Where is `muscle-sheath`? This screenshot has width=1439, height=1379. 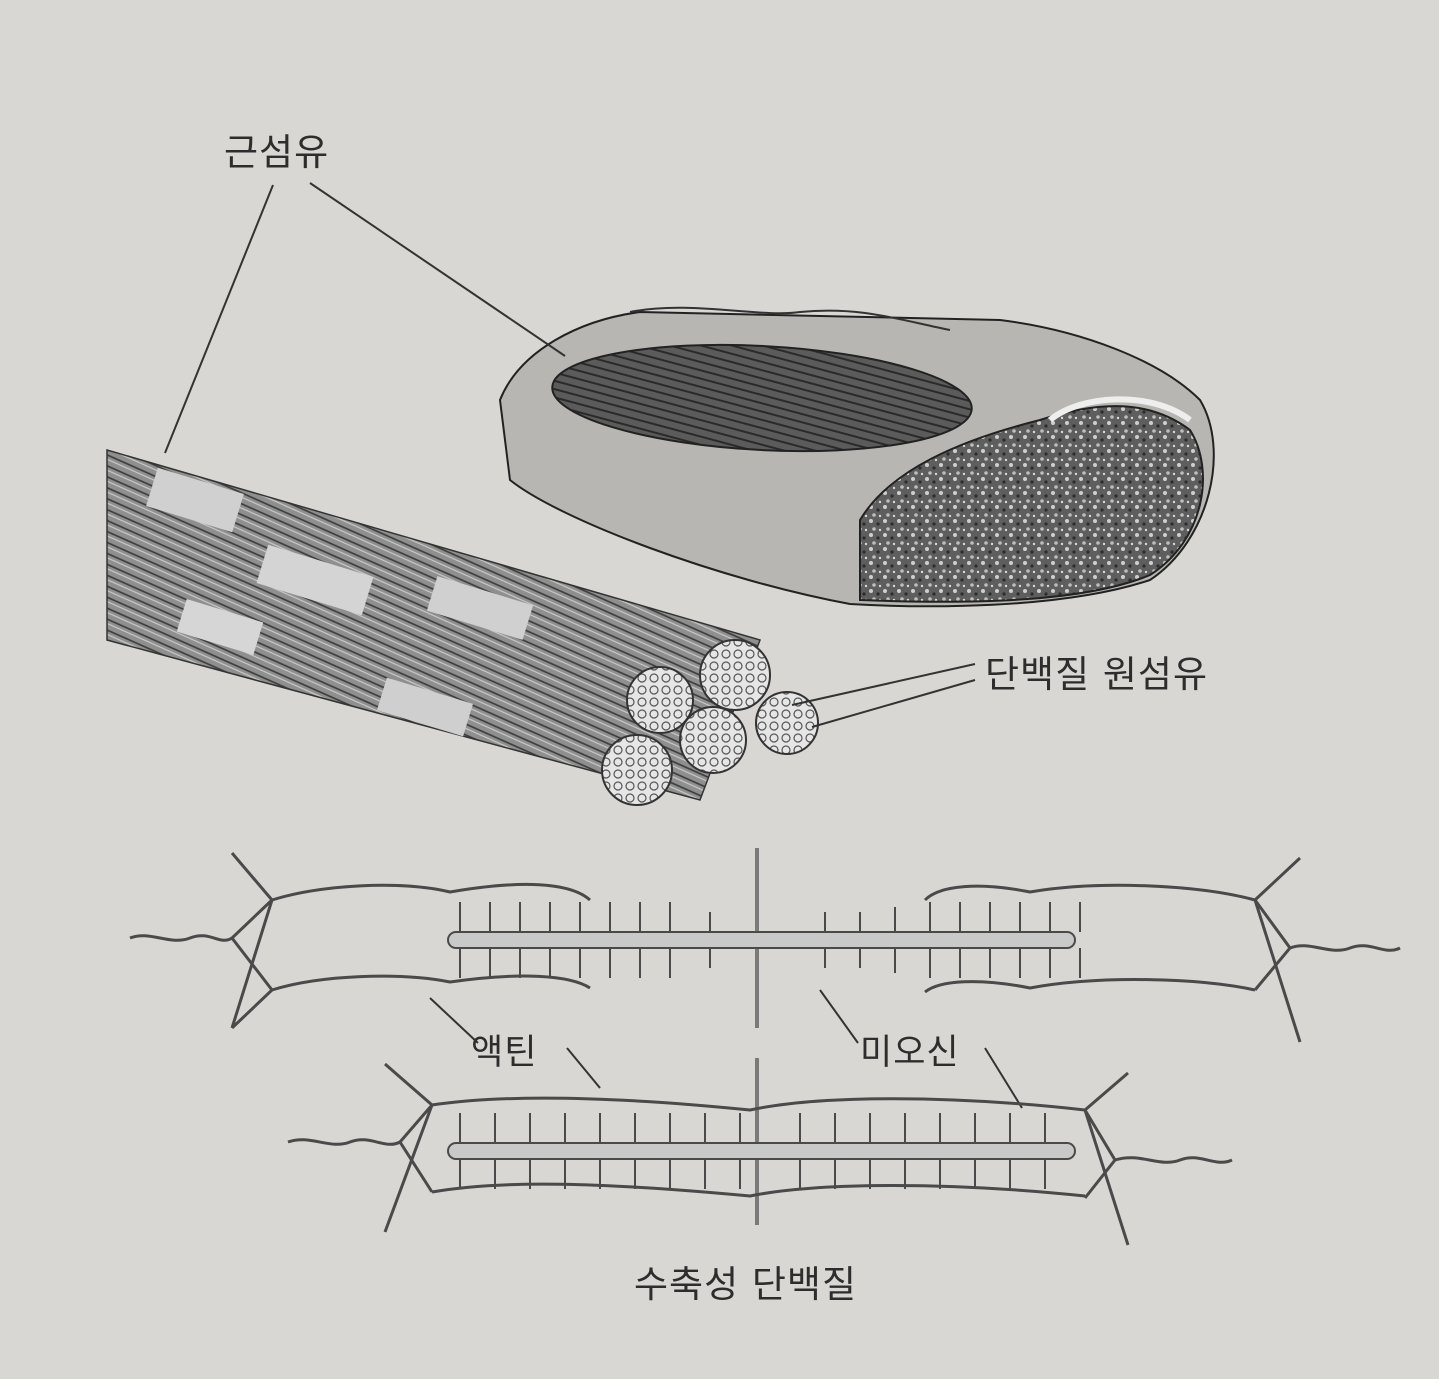
muscle-sheath is located at coordinates (856, 457).